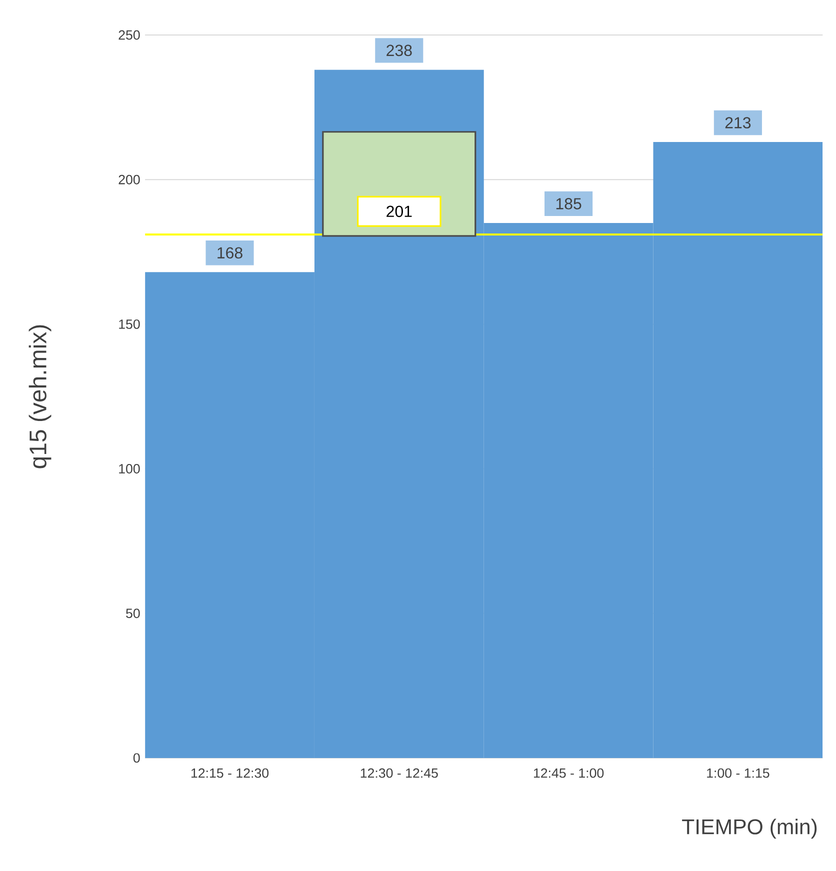 The height and width of the screenshot is (871, 836). What do you see at coordinates (229, 773) in the screenshot?
I see `x-tick-label: 12:15 - 12:30` at bounding box center [229, 773].